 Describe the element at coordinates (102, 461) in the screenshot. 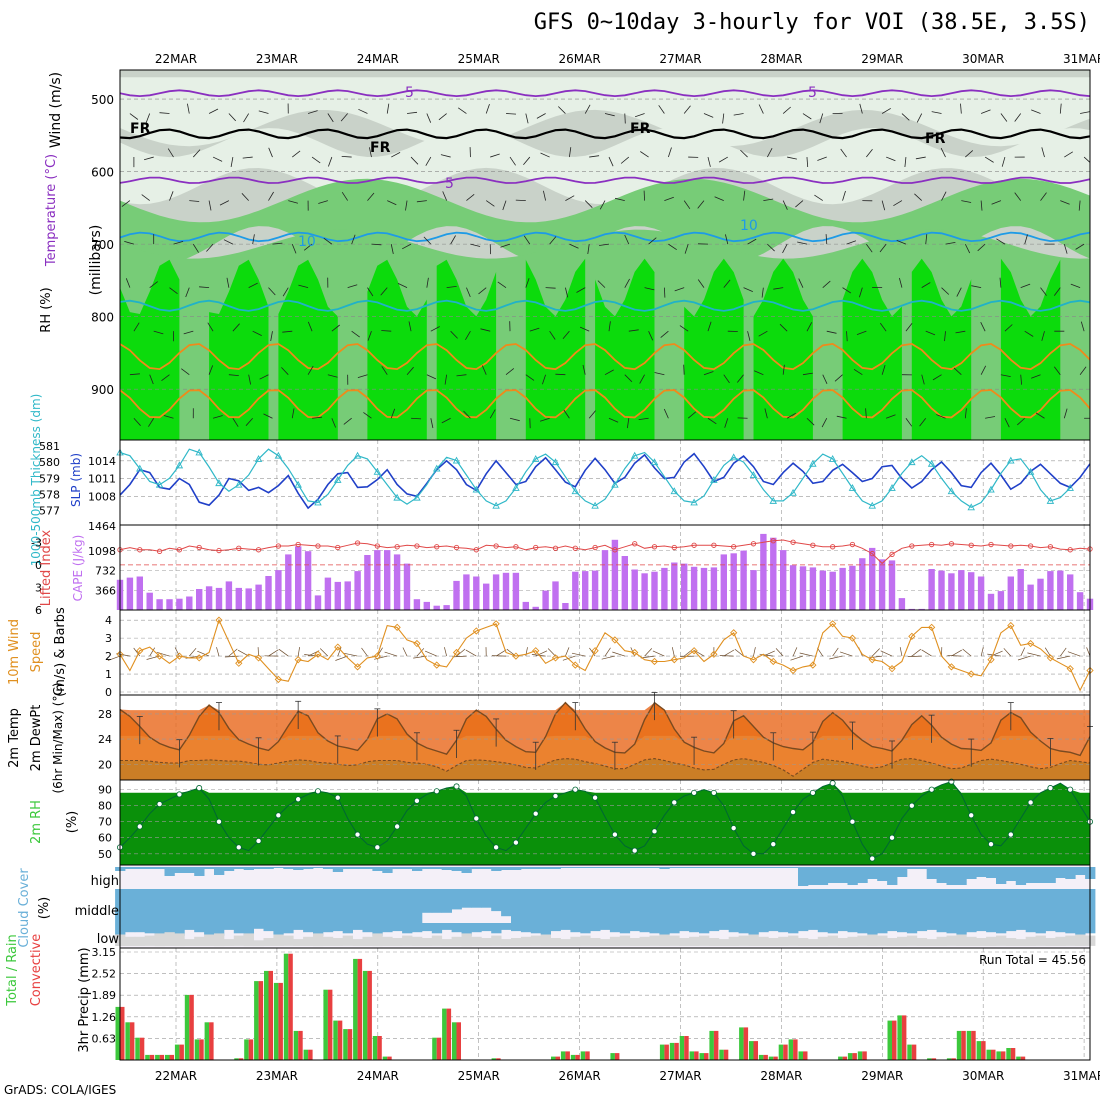

I see `slp-tick: 1014` at that location.